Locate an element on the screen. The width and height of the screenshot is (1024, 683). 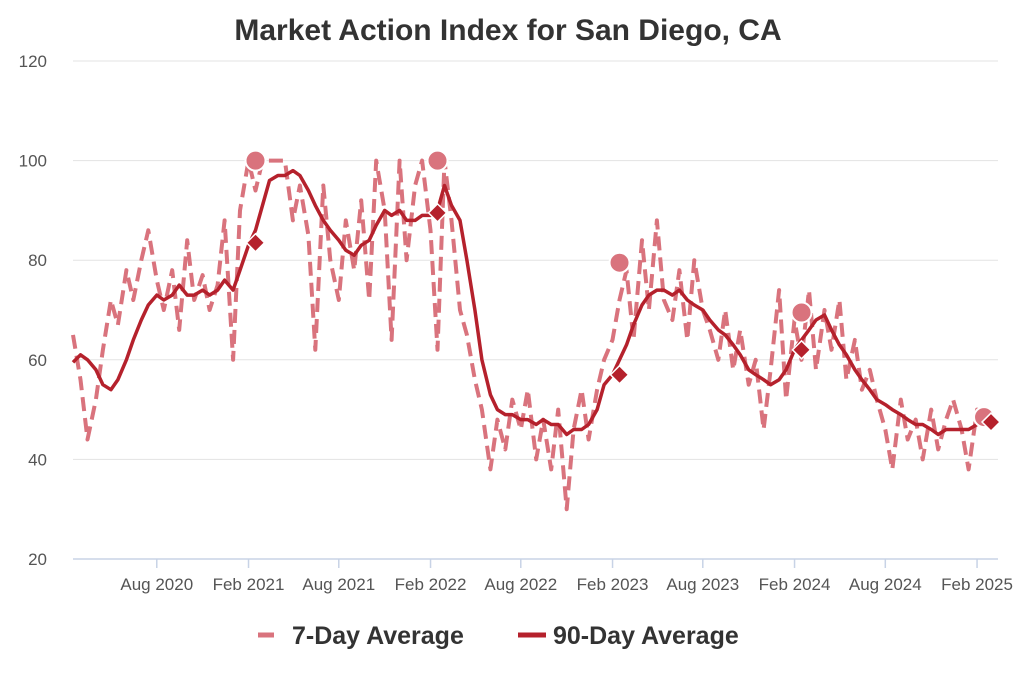
y-tick-label: 40 is located at coordinates (37, 459).